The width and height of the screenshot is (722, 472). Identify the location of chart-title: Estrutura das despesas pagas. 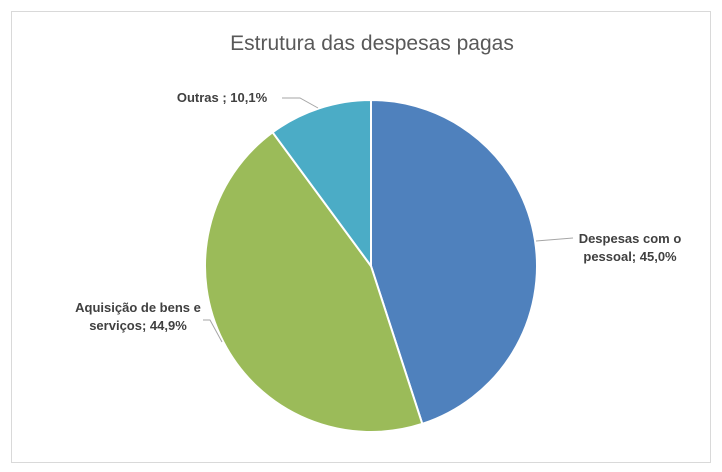
(372, 43).